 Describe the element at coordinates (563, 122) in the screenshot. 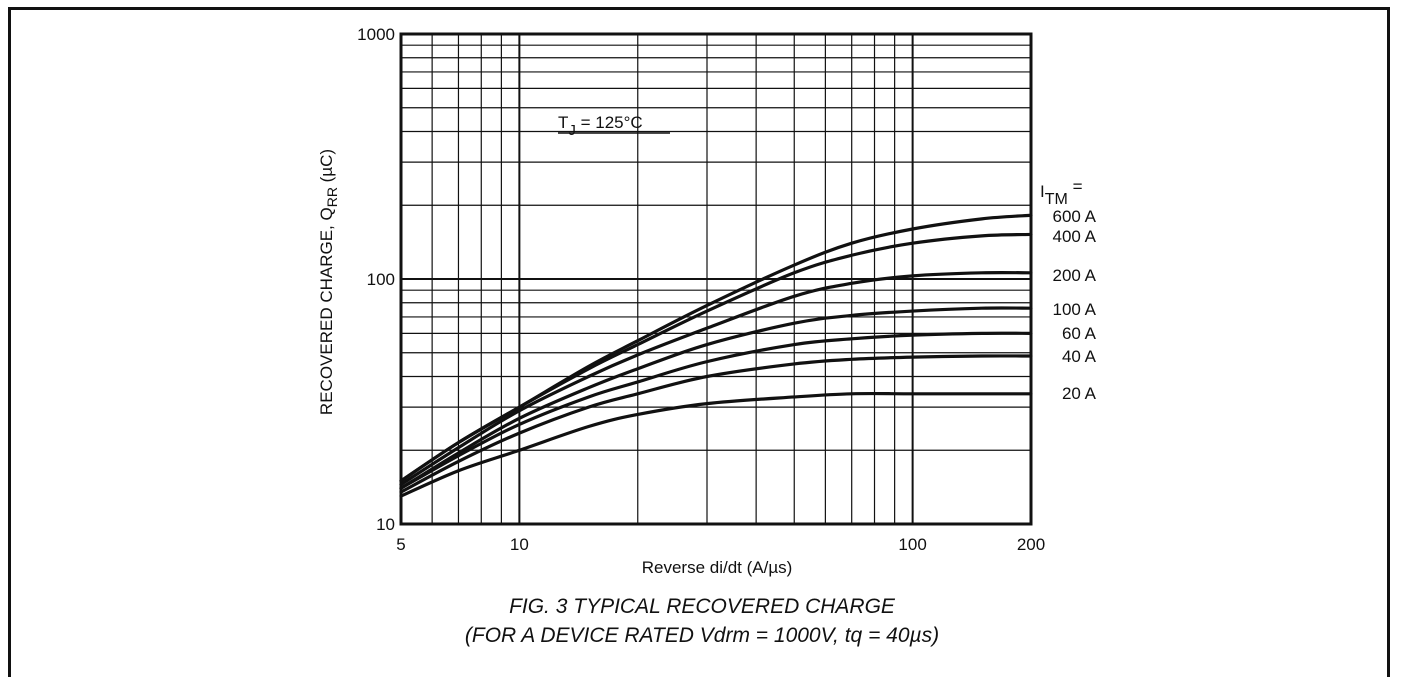

I see `tj-symbol: T` at that location.